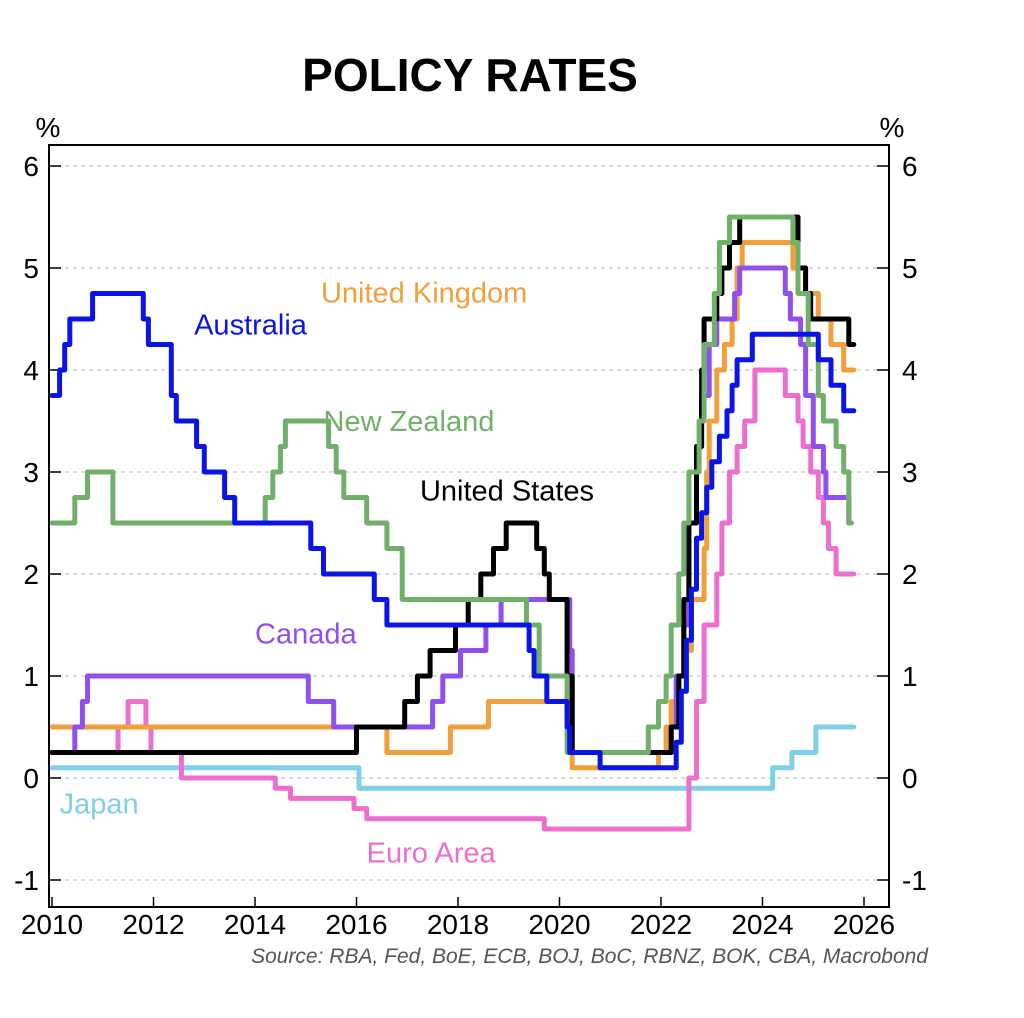 This screenshot has height=1018, width=1024. What do you see at coordinates (914, 880) in the screenshot?
I see `y-tick-label-right: -1` at bounding box center [914, 880].